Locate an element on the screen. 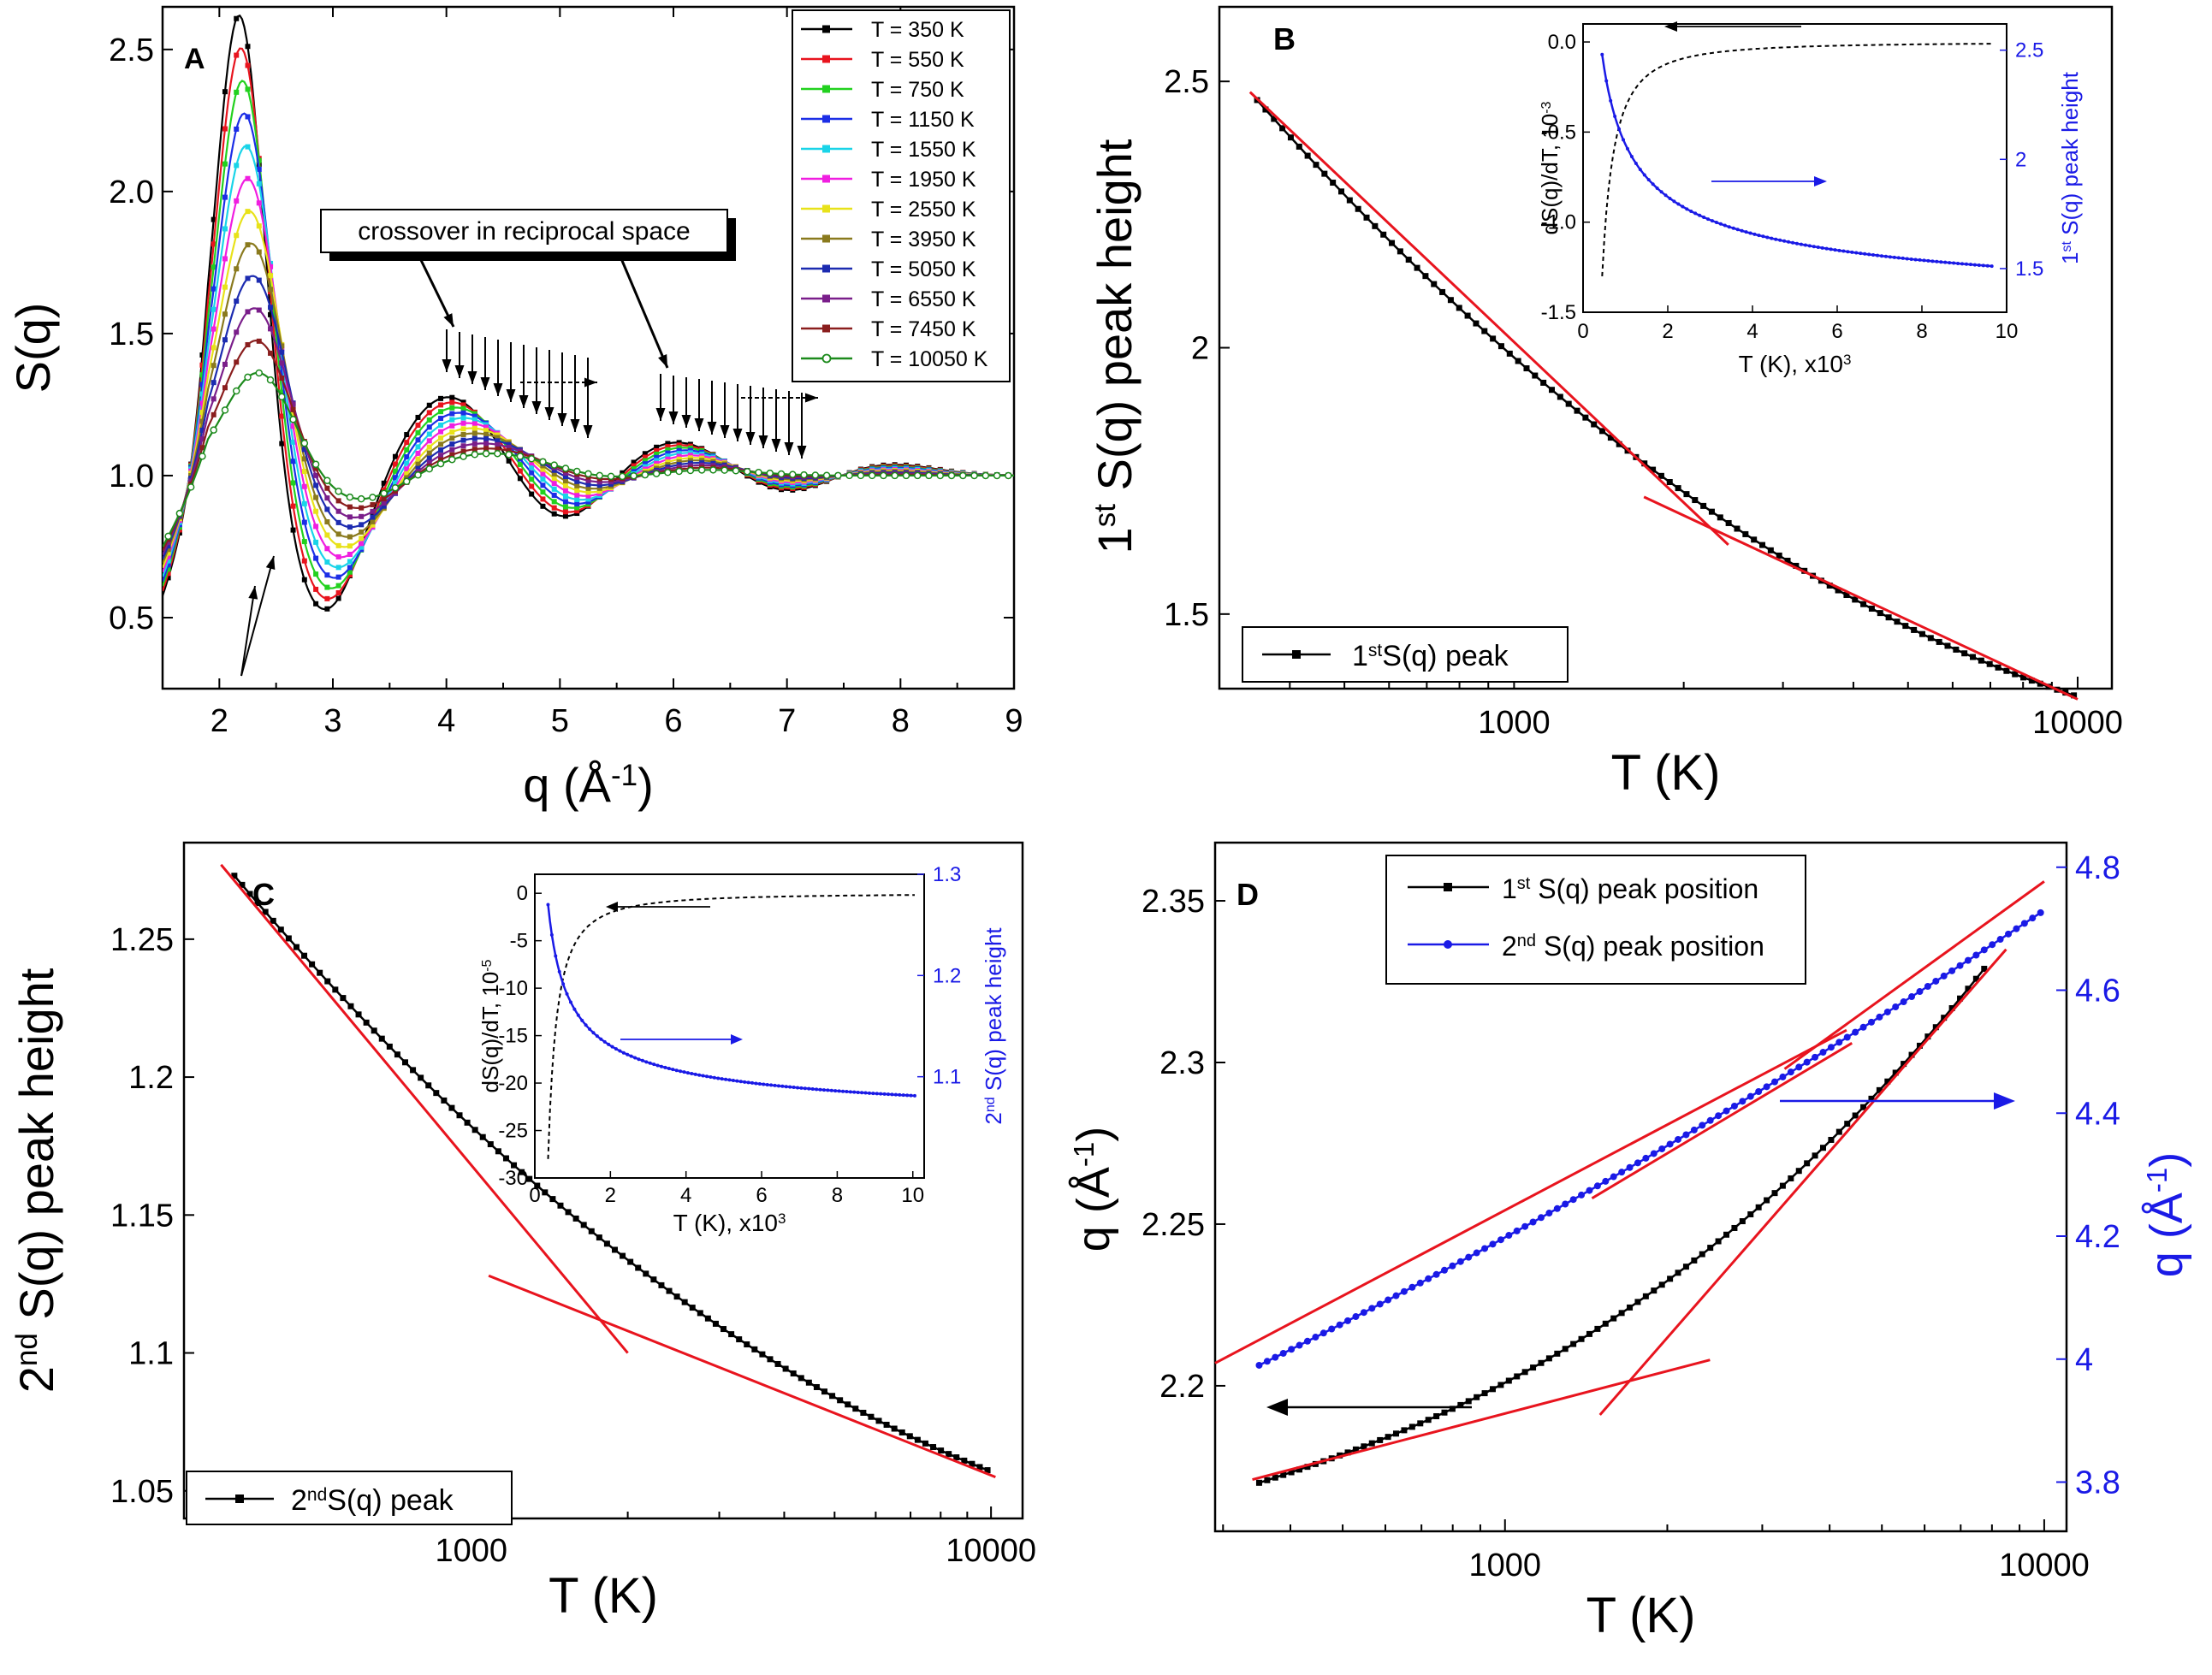  inset-y-tick-label: -15 is located at coordinates (513, 1036).